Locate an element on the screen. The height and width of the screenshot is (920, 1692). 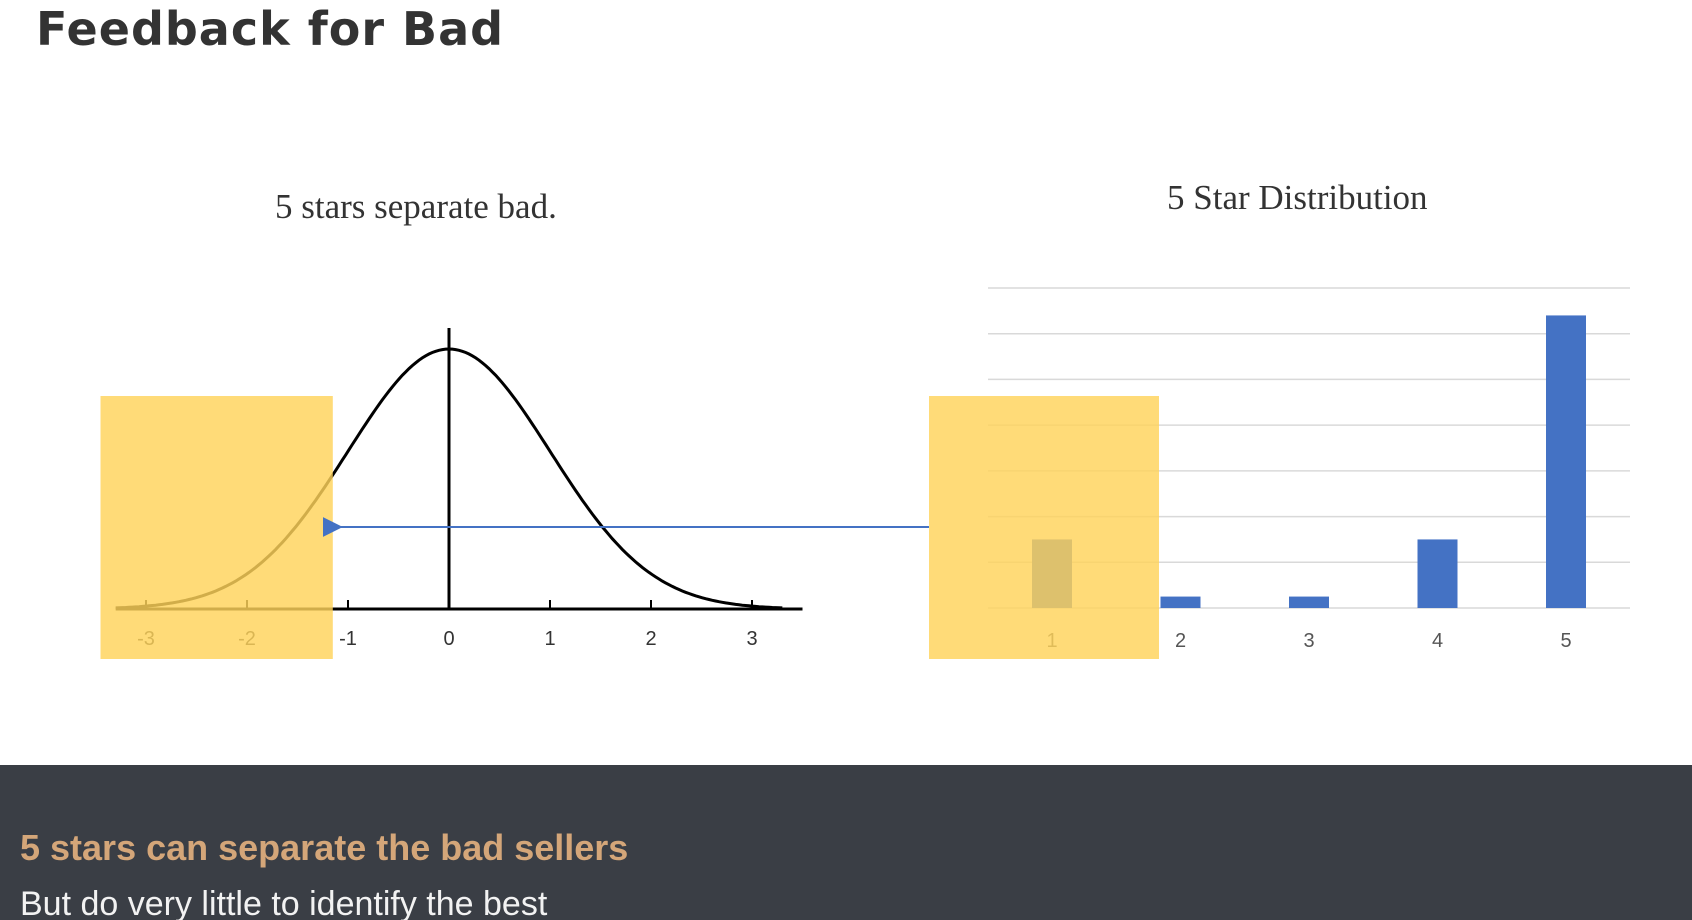
distribution-tick-label: 5 is located at coordinates (1565, 641).